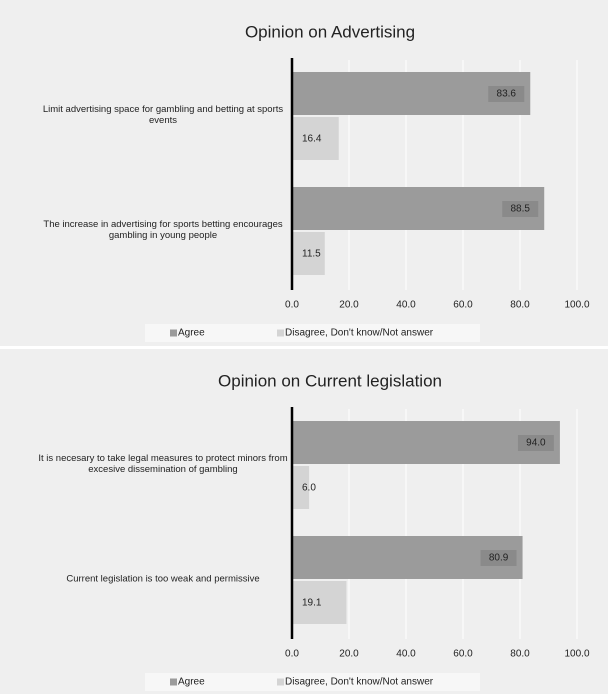 The width and height of the screenshot is (608, 694). I want to click on value-label: 80.9, so click(499, 558).